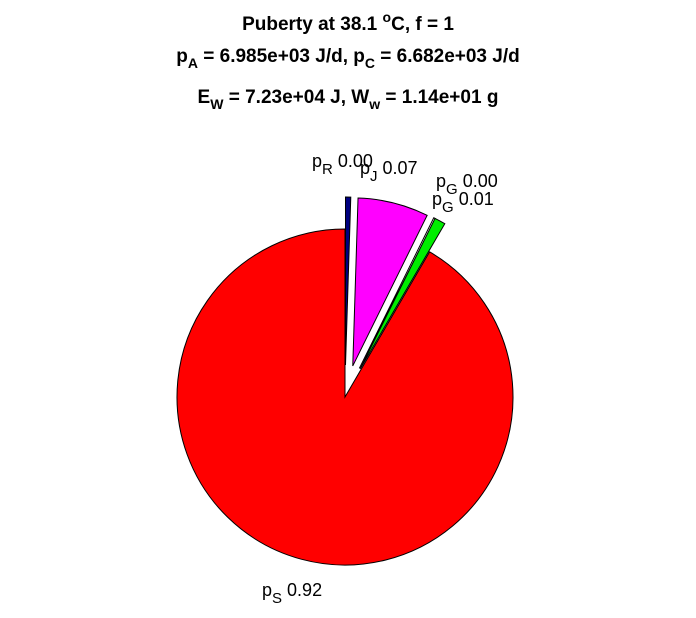  What do you see at coordinates (374, 176) in the screenshot?
I see `slice-label-subscript: J` at bounding box center [374, 176].